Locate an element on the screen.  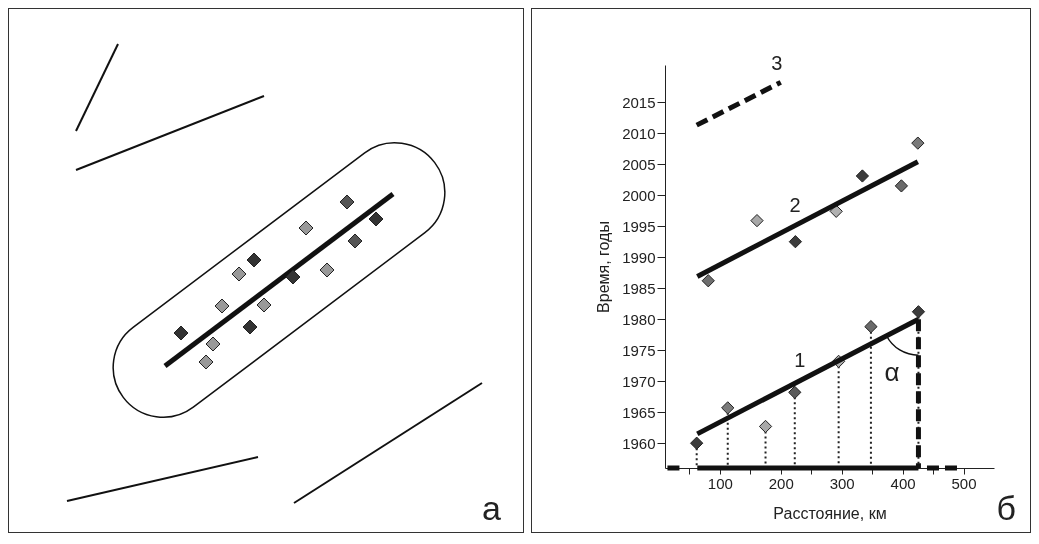
y-tick-label: 1970 is located at coordinates (639, 381).